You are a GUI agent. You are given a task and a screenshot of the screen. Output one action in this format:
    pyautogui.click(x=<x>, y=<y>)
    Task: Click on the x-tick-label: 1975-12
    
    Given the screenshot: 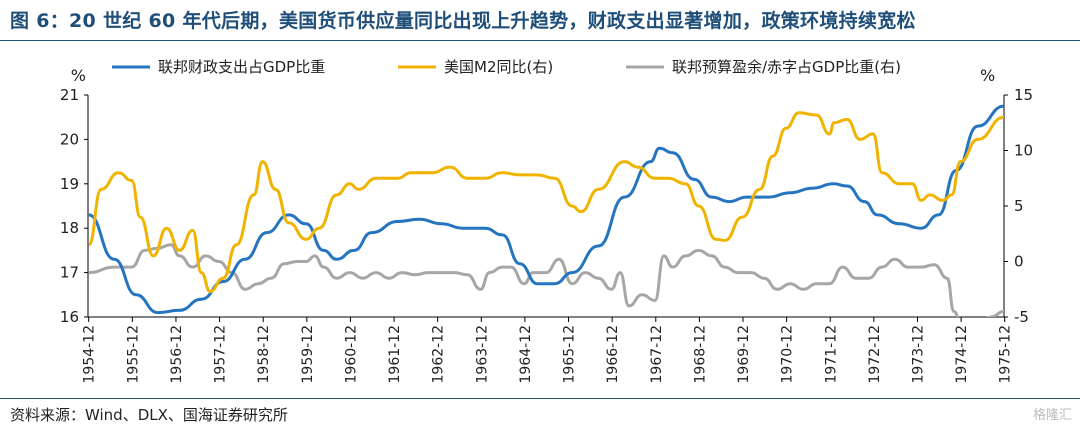 What is the action you would take?
    pyautogui.click(x=1006, y=354)
    